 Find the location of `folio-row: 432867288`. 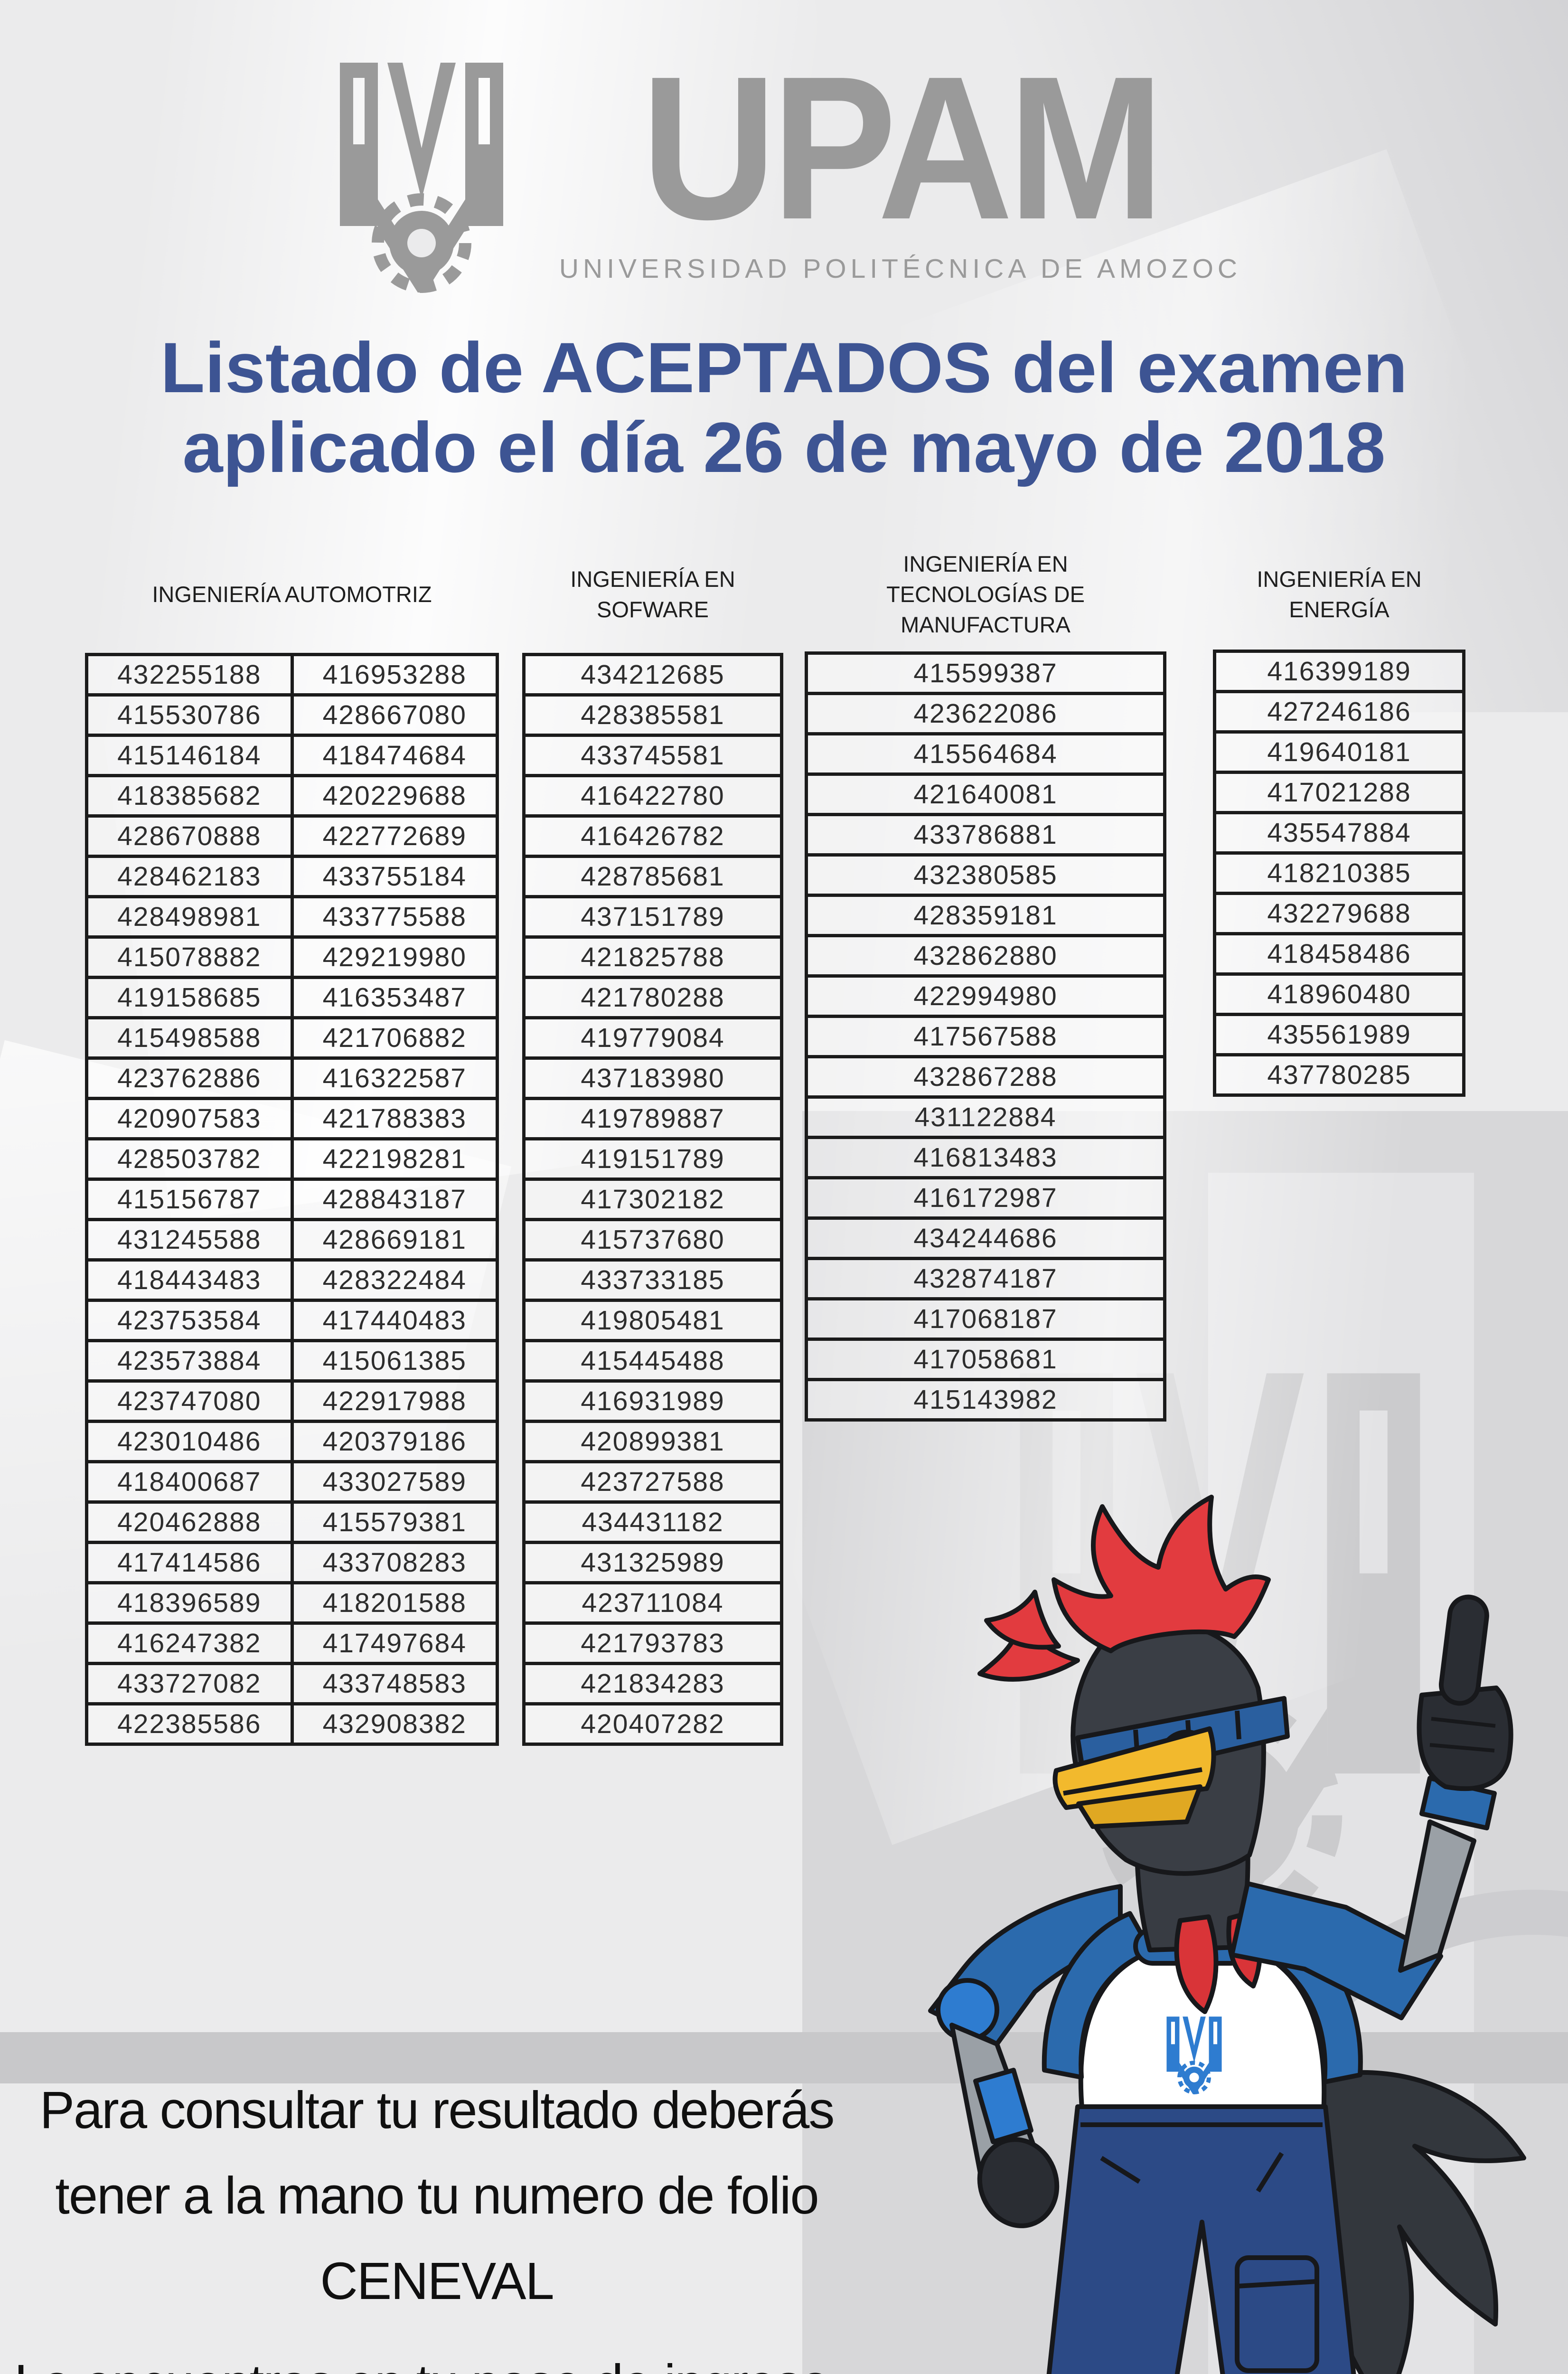

folio-row: 432867288 is located at coordinates (985, 1077).